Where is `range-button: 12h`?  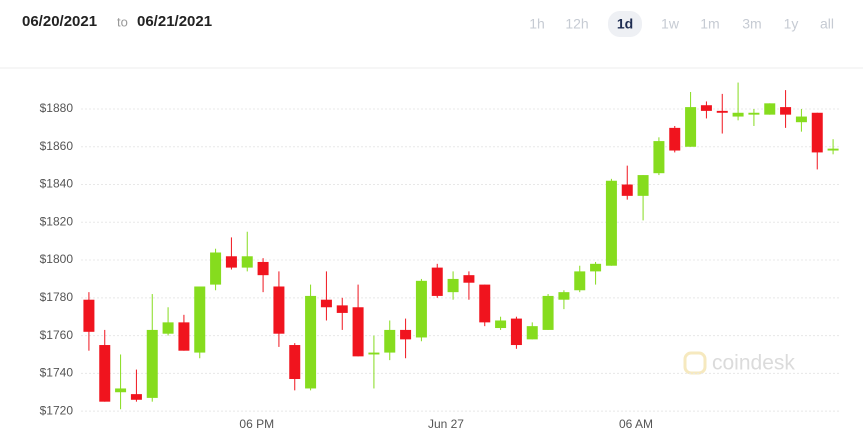
range-button: 12h is located at coordinates (576, 24).